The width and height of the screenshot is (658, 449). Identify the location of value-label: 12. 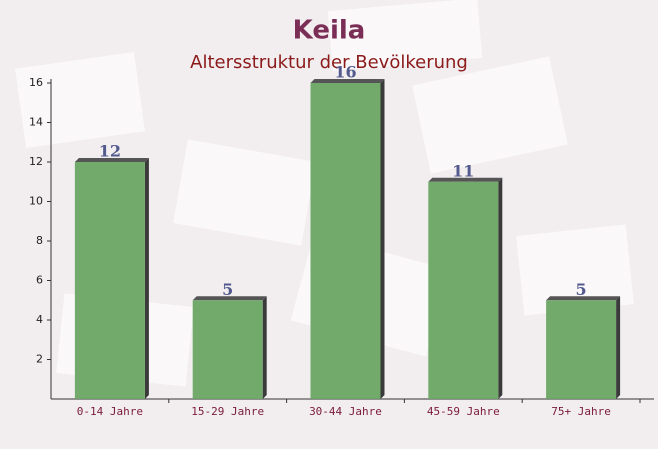
(110, 151).